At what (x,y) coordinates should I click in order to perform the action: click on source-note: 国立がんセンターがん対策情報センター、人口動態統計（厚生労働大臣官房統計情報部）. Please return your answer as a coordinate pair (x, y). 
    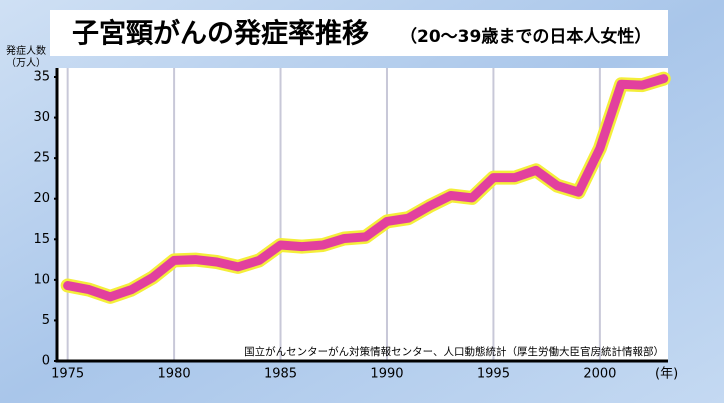
    Looking at the image, I should click on (454, 351).